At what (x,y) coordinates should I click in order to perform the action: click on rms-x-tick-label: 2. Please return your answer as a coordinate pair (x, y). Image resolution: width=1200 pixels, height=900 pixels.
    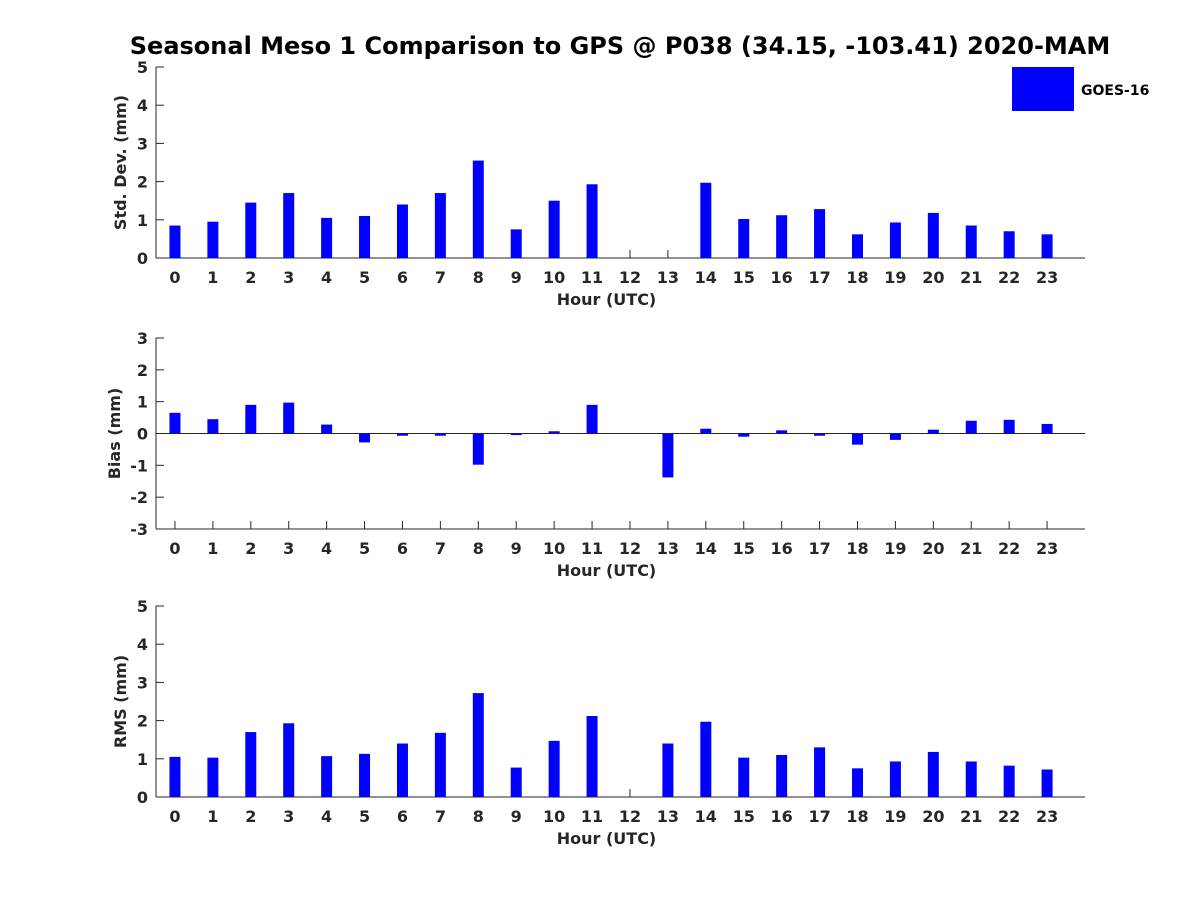
    Looking at the image, I should click on (250, 816).